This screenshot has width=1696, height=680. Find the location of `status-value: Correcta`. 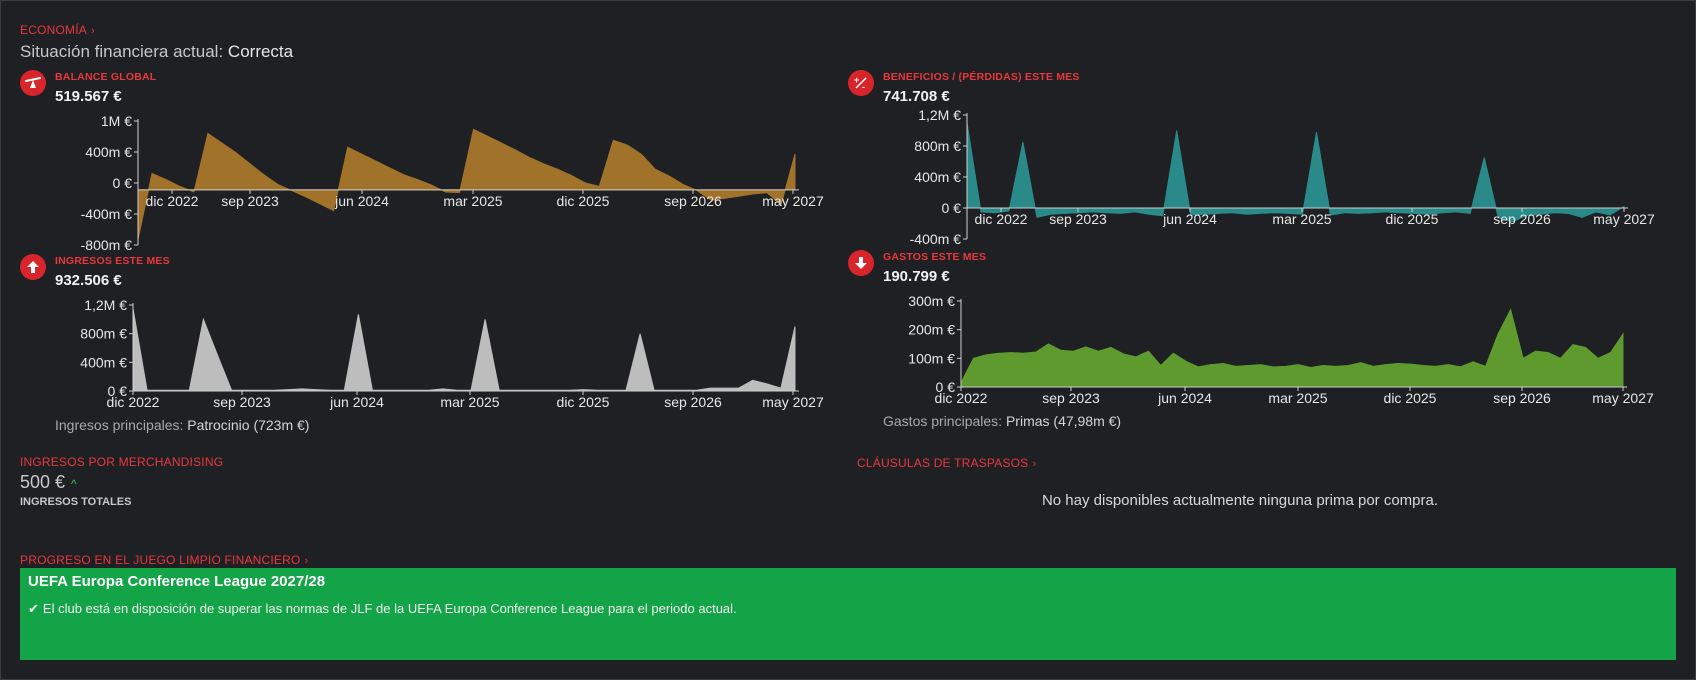

status-value: Correcta is located at coordinates (260, 51).